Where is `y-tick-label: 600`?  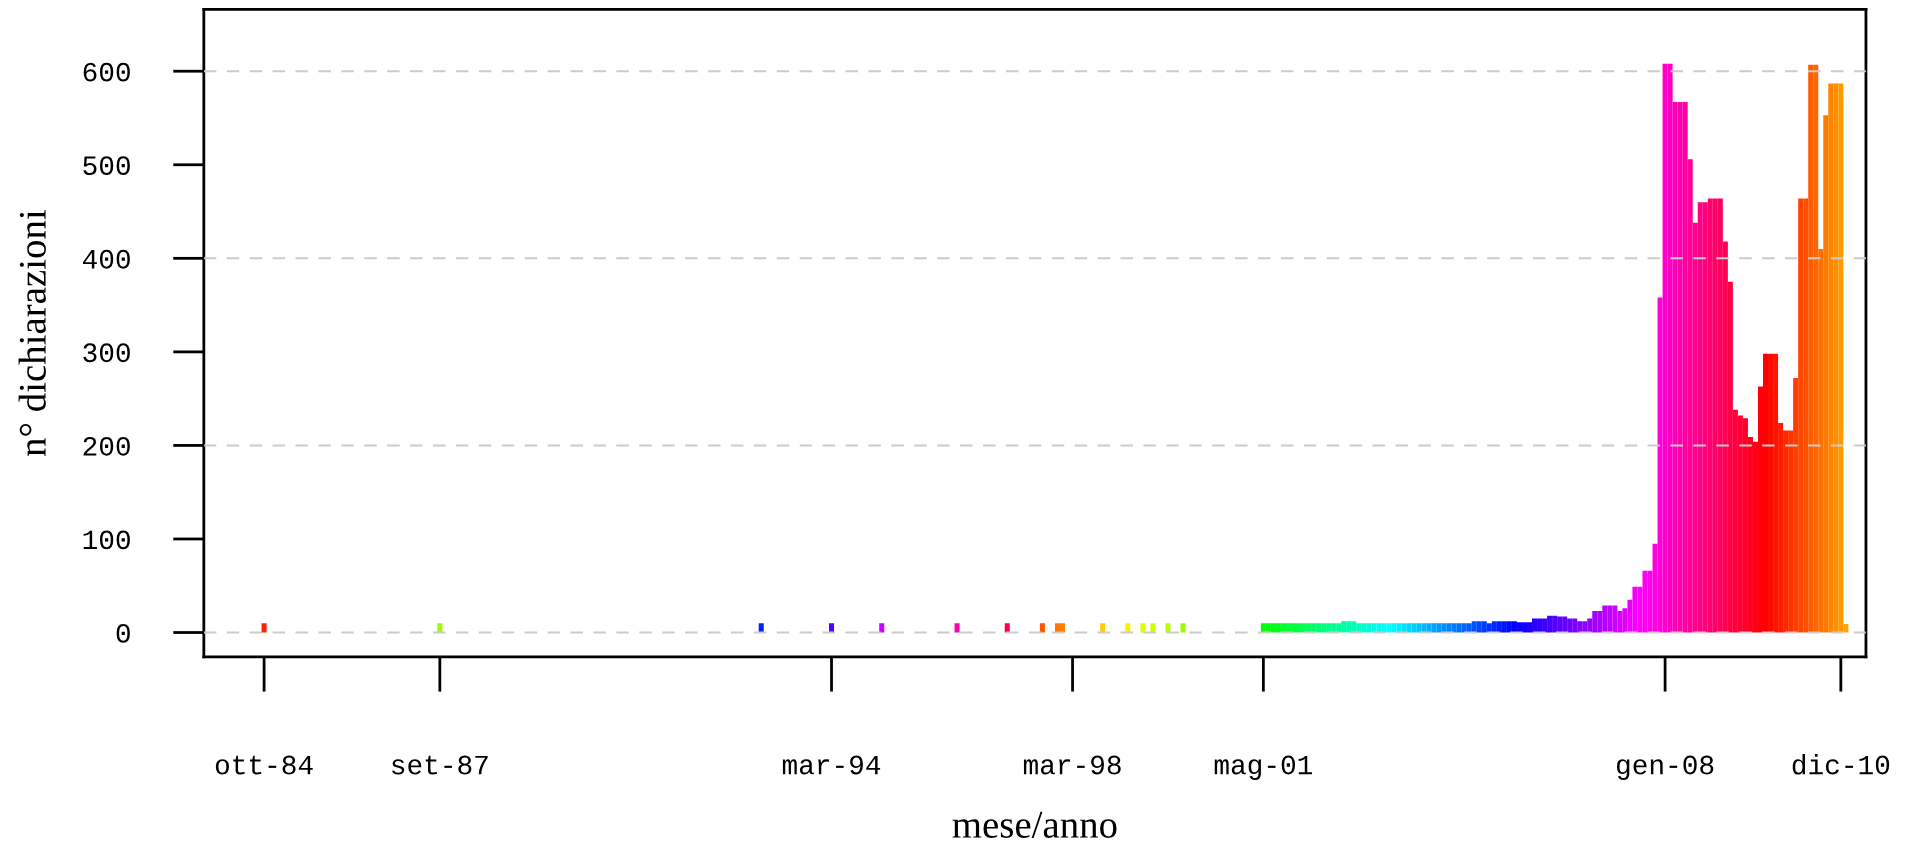 y-tick-label: 600 is located at coordinates (106, 72).